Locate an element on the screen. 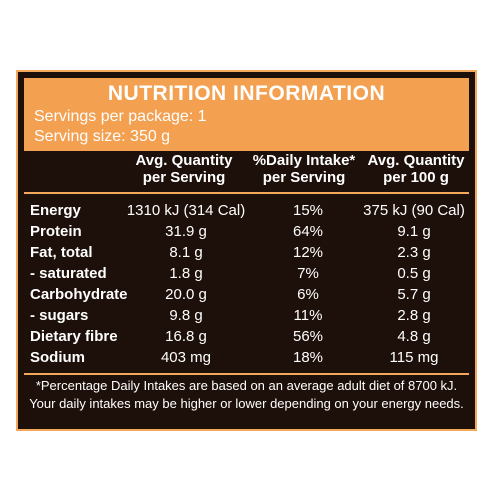 The image size is (500, 500). column-header-daily-intake: %Daily Intake* per Serving is located at coordinates (304, 169).